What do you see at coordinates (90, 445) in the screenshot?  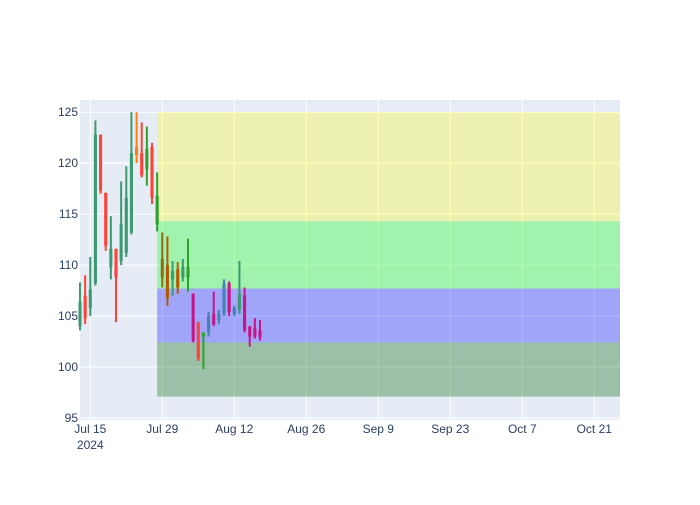 I see `x-tick-sublabel: 2024` at bounding box center [90, 445].